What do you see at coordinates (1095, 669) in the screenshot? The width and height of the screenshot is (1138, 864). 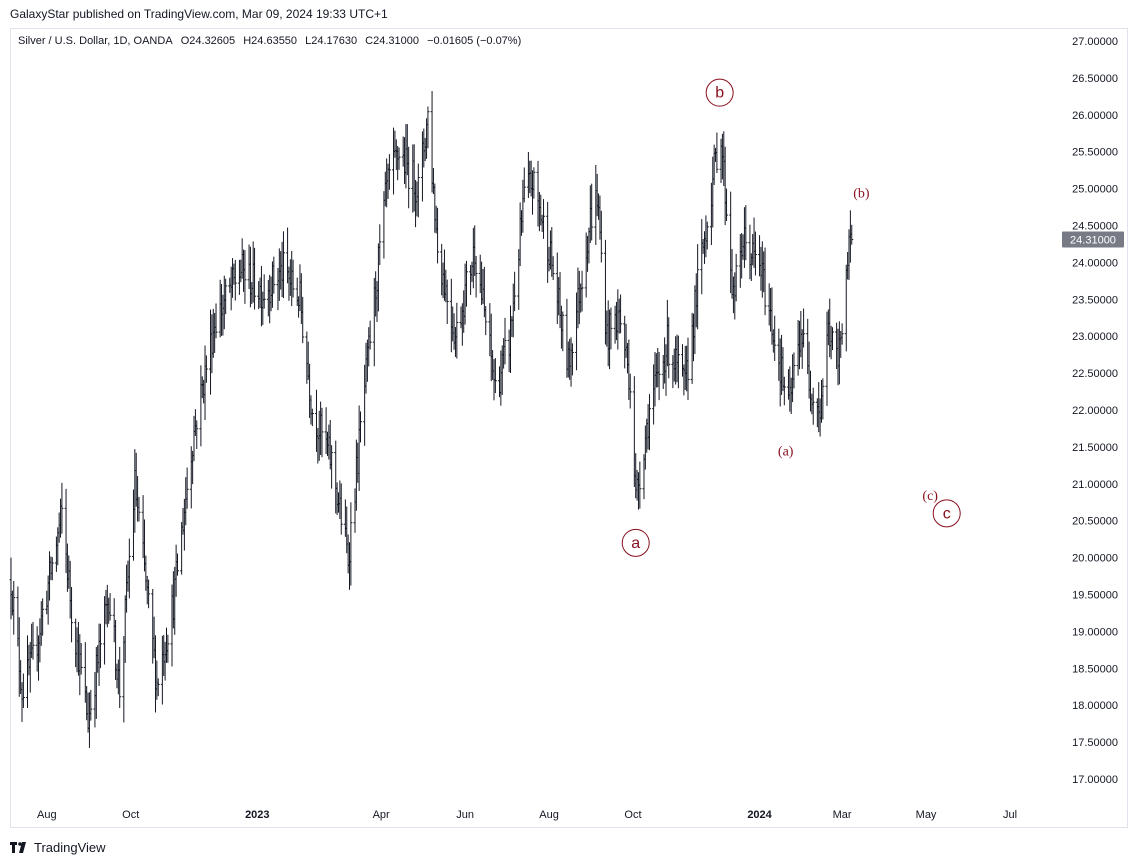 I see `y-tick-label: 18.50000` at bounding box center [1095, 669].